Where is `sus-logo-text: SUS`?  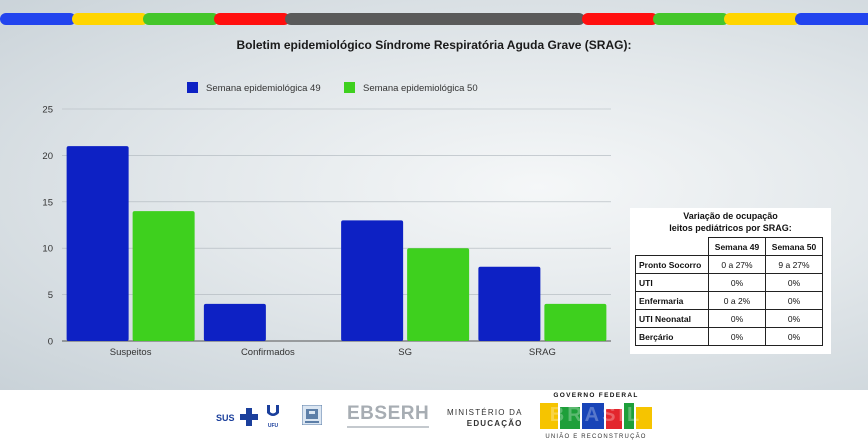 sus-logo-text: SUS is located at coordinates (225, 418).